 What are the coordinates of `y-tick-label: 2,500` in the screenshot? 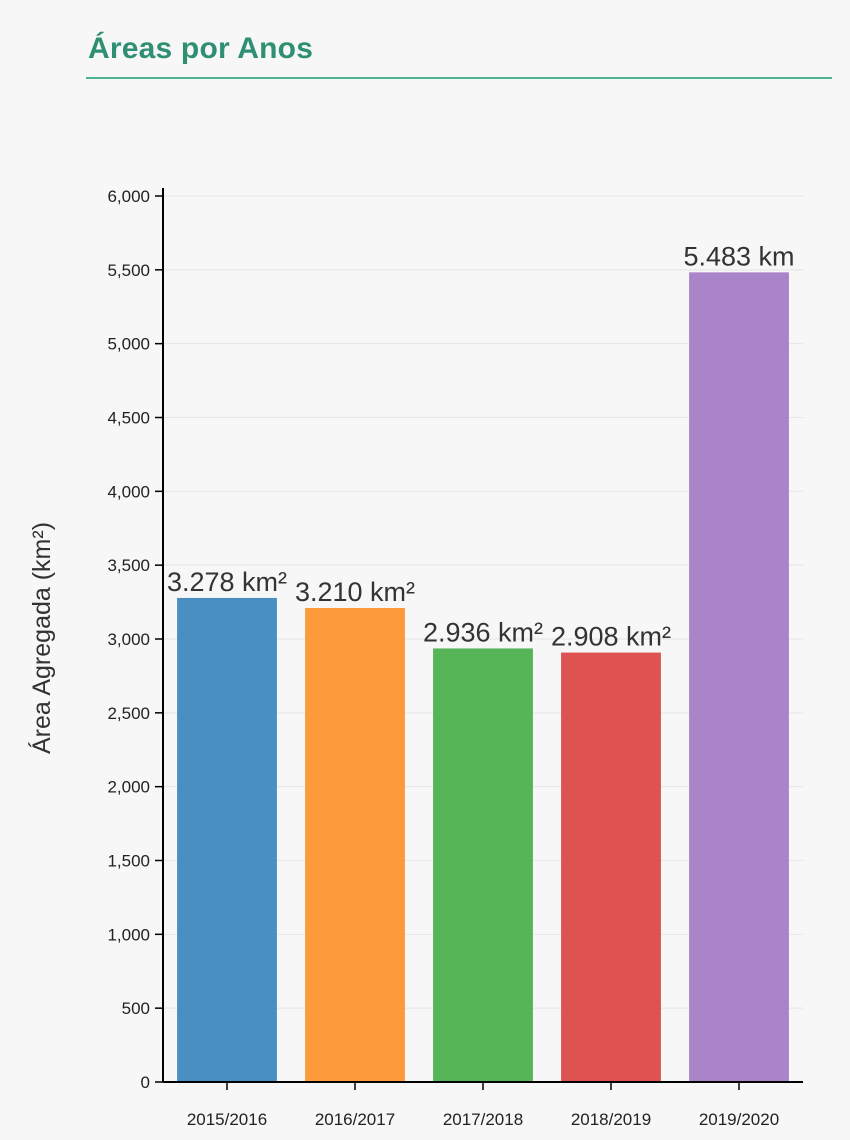 It's located at (128, 713).